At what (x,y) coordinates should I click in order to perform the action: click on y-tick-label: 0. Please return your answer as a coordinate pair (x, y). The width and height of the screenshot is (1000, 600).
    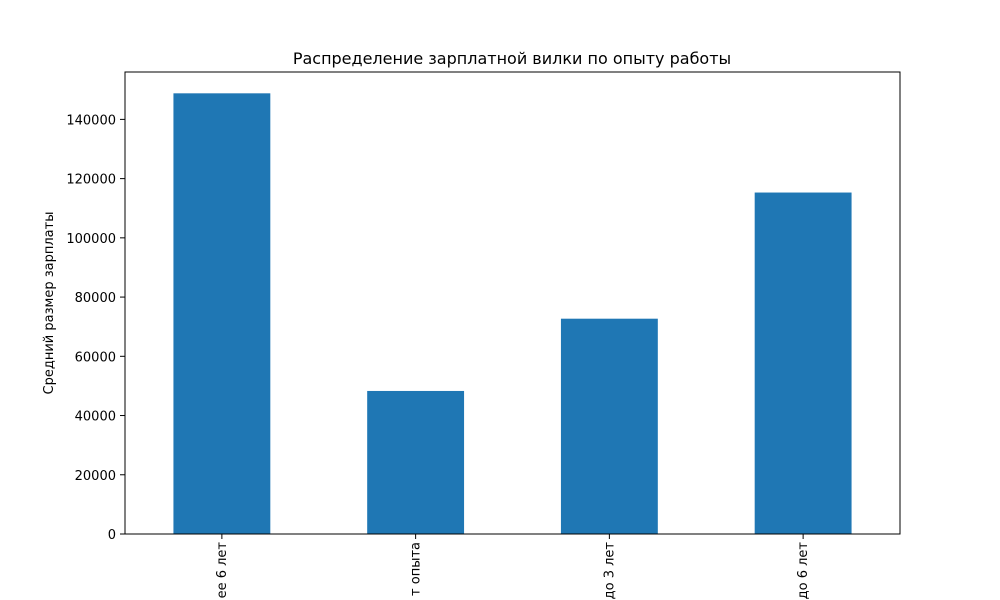
    Looking at the image, I should click on (112, 535).